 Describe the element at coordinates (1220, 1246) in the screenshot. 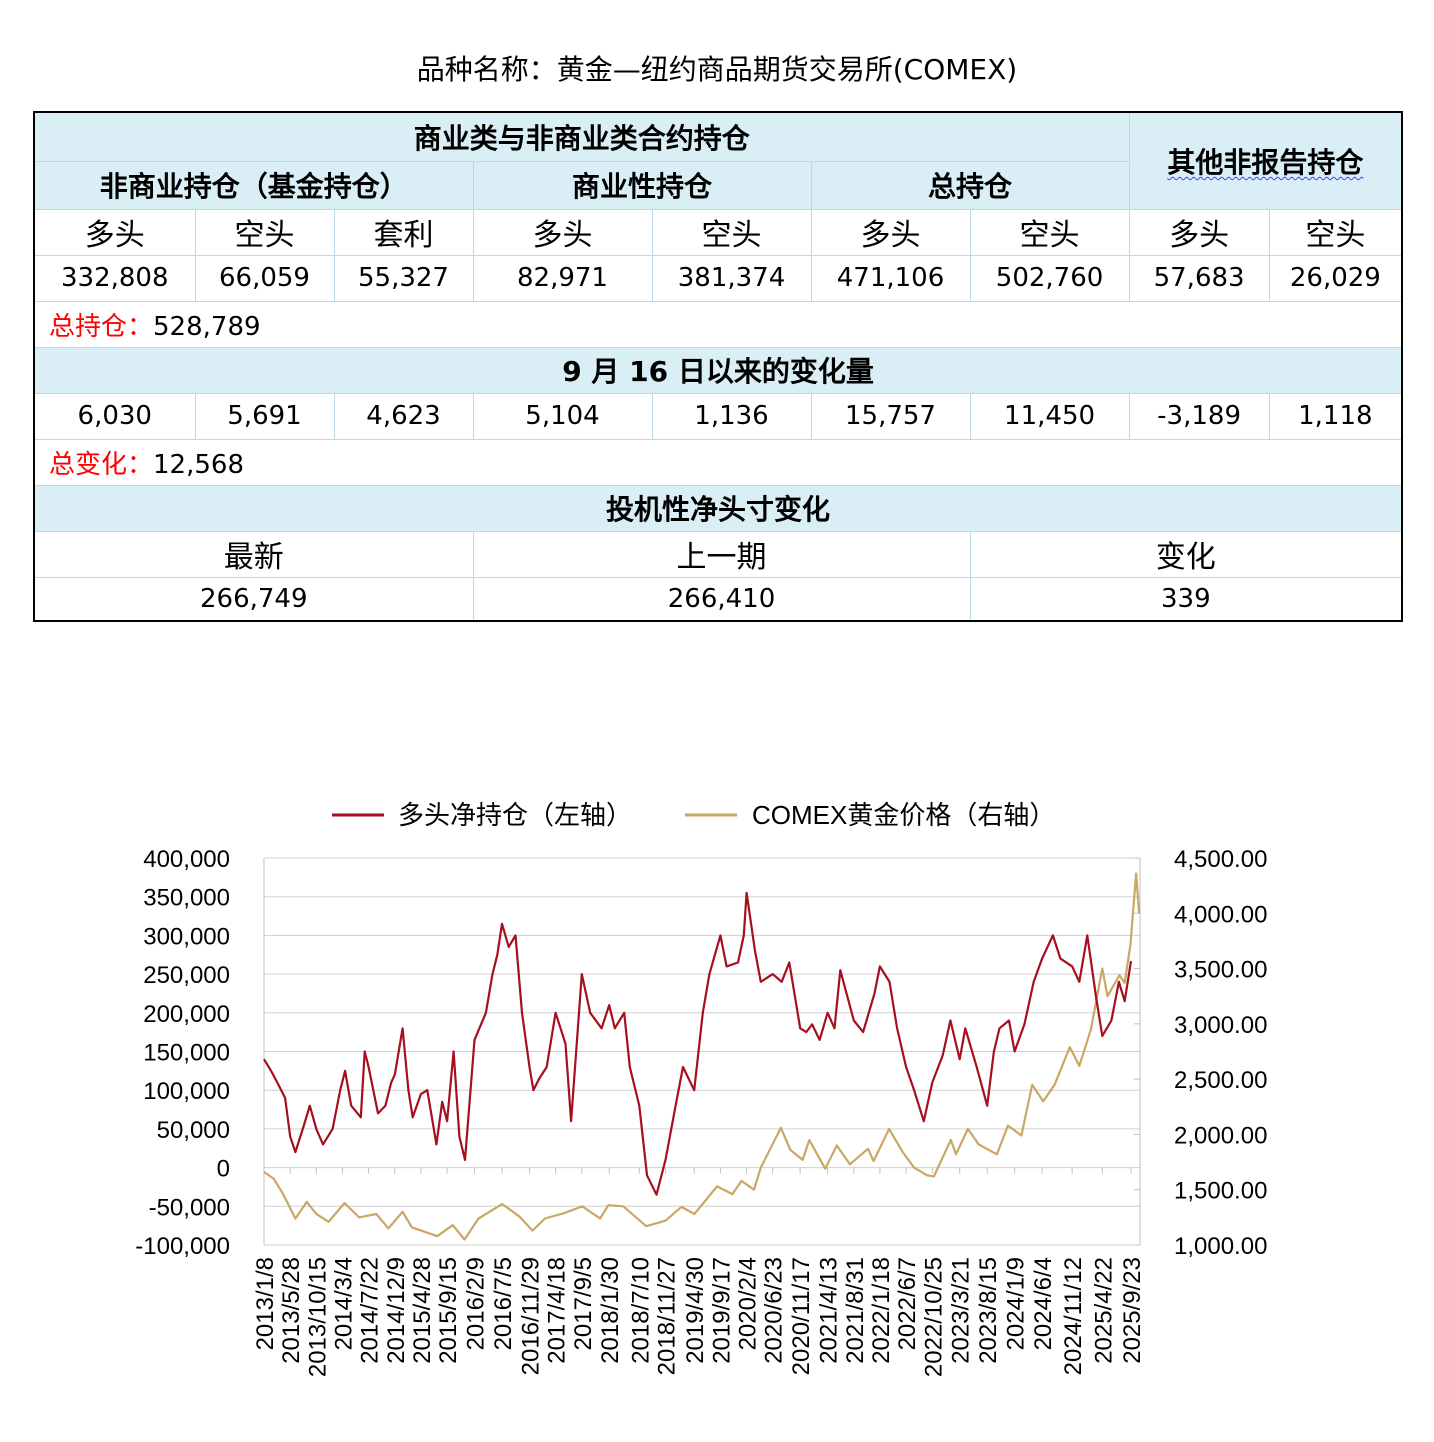

I see `right-tick-label: 1,000.00` at that location.